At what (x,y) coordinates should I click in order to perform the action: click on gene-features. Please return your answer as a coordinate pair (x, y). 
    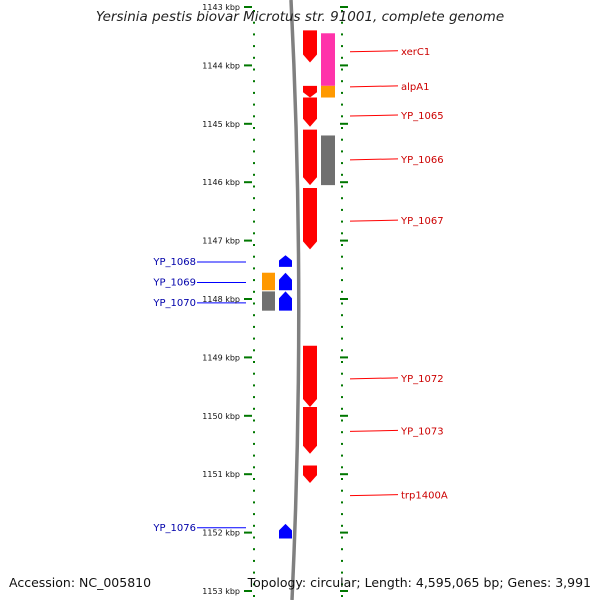
    Looking at the image, I should click on (298, 284).